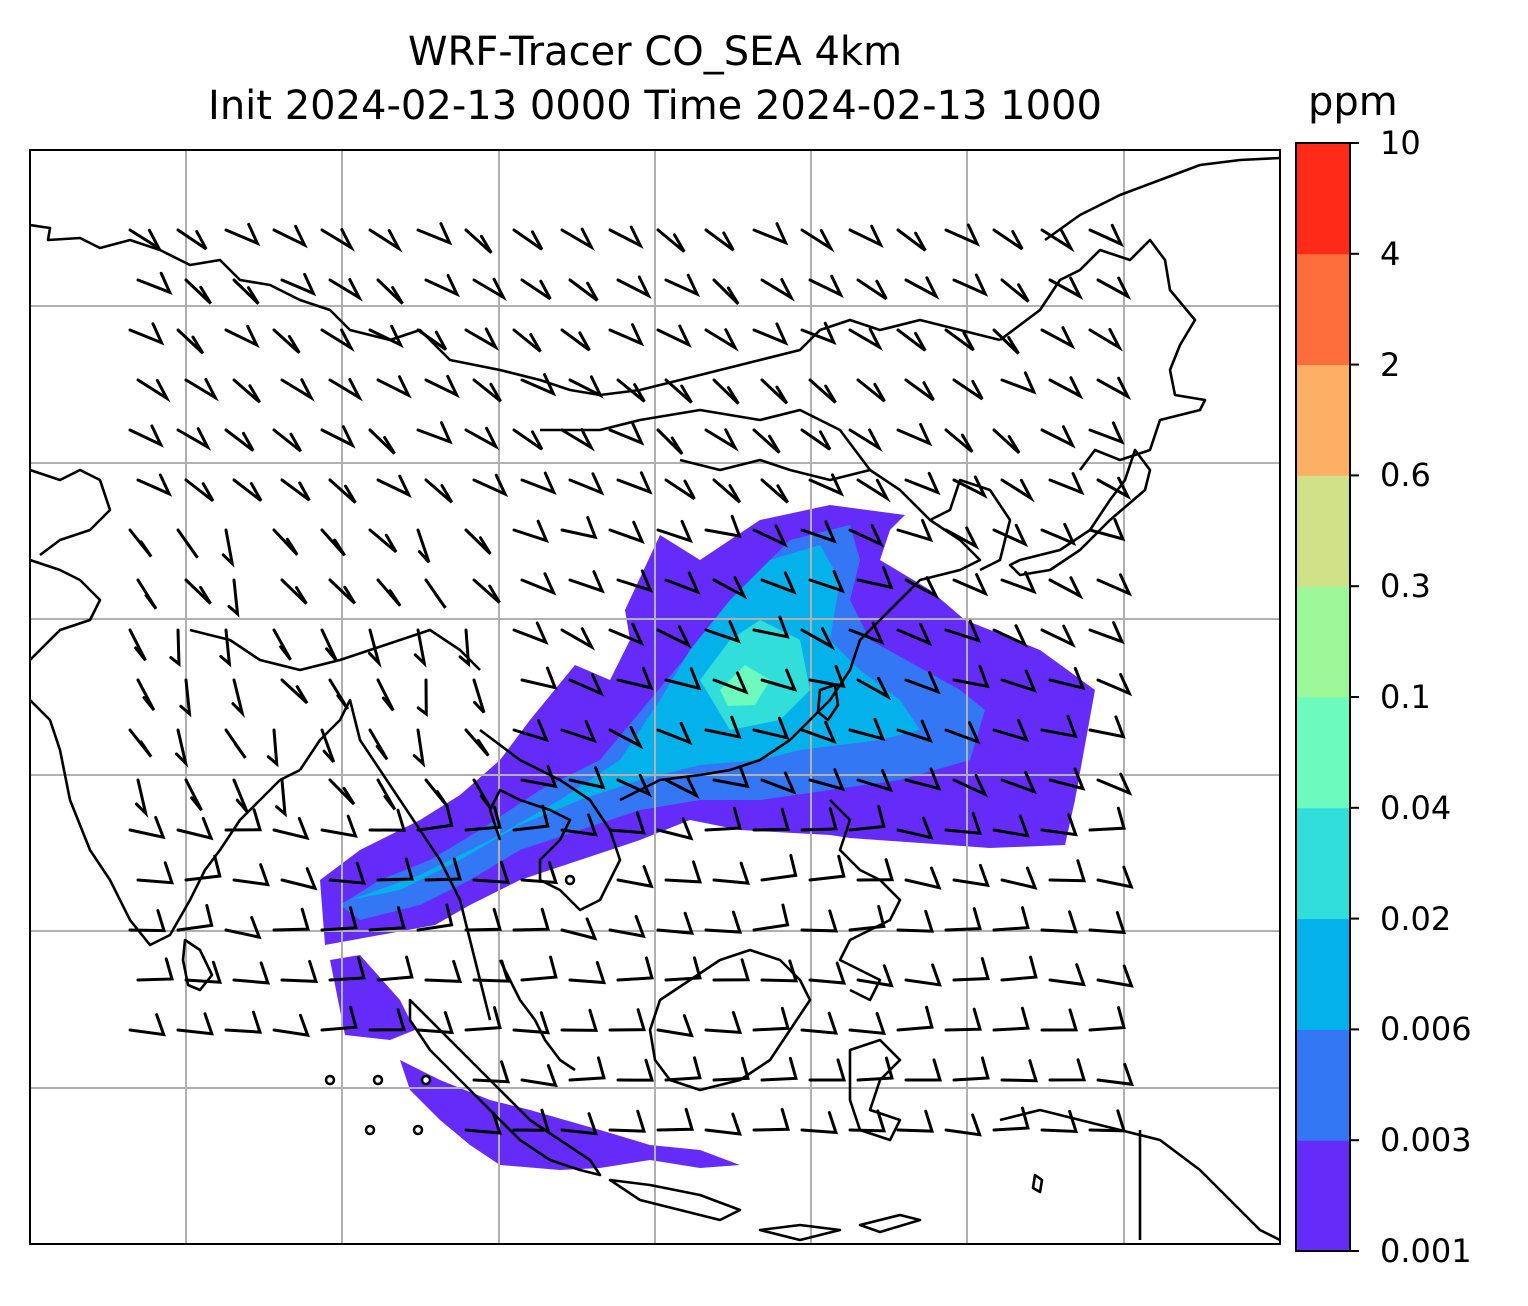 This screenshot has width=1528, height=1306. Describe the element at coordinates (335, 650) in the screenshot. I see `coast-himalaya` at that location.